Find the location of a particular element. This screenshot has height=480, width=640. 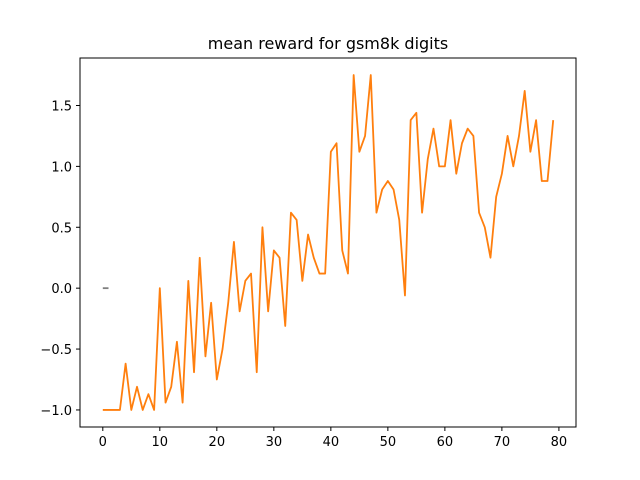

x-tick-label: 80 is located at coordinates (559, 442).